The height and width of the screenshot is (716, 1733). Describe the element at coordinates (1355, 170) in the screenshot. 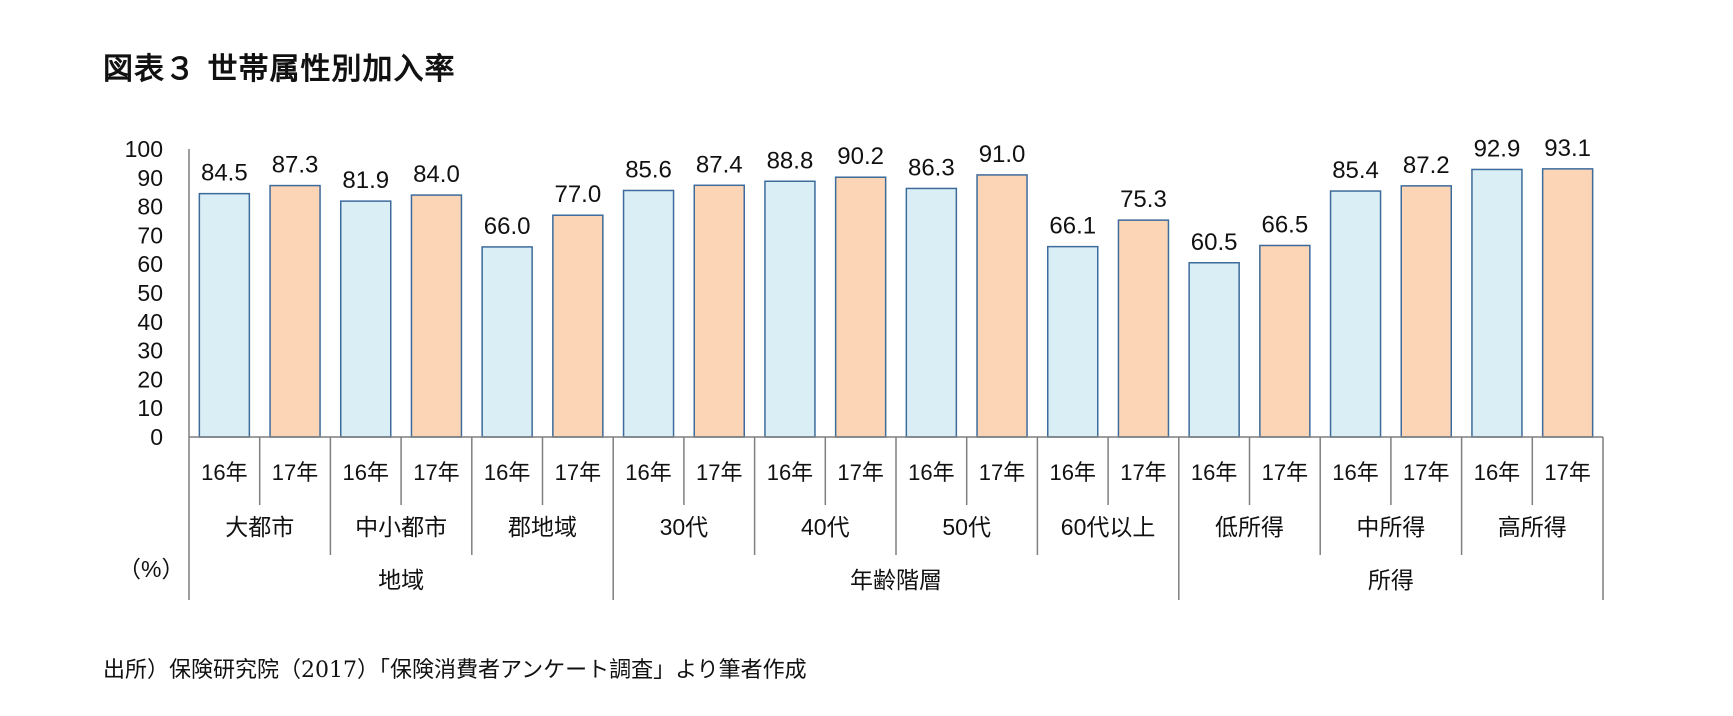

I see `data-label: 85.4` at that location.